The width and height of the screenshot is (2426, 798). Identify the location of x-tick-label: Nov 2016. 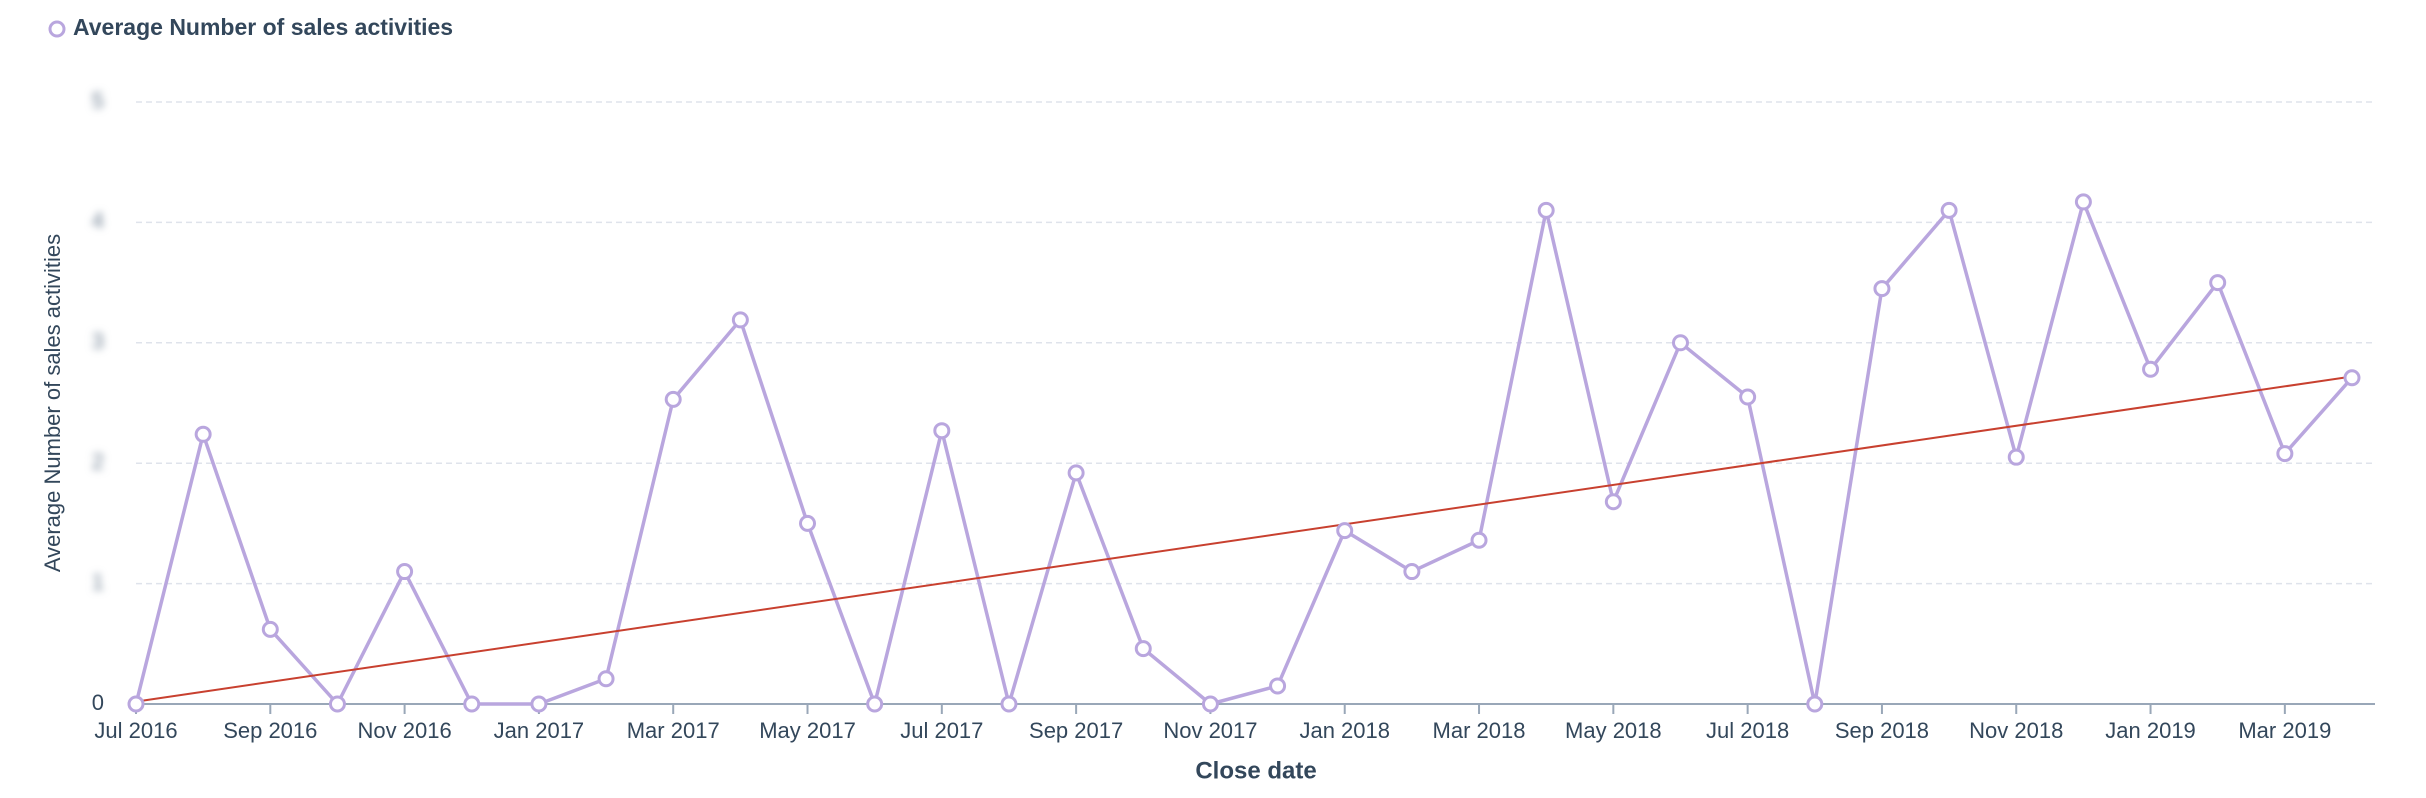
(405, 730).